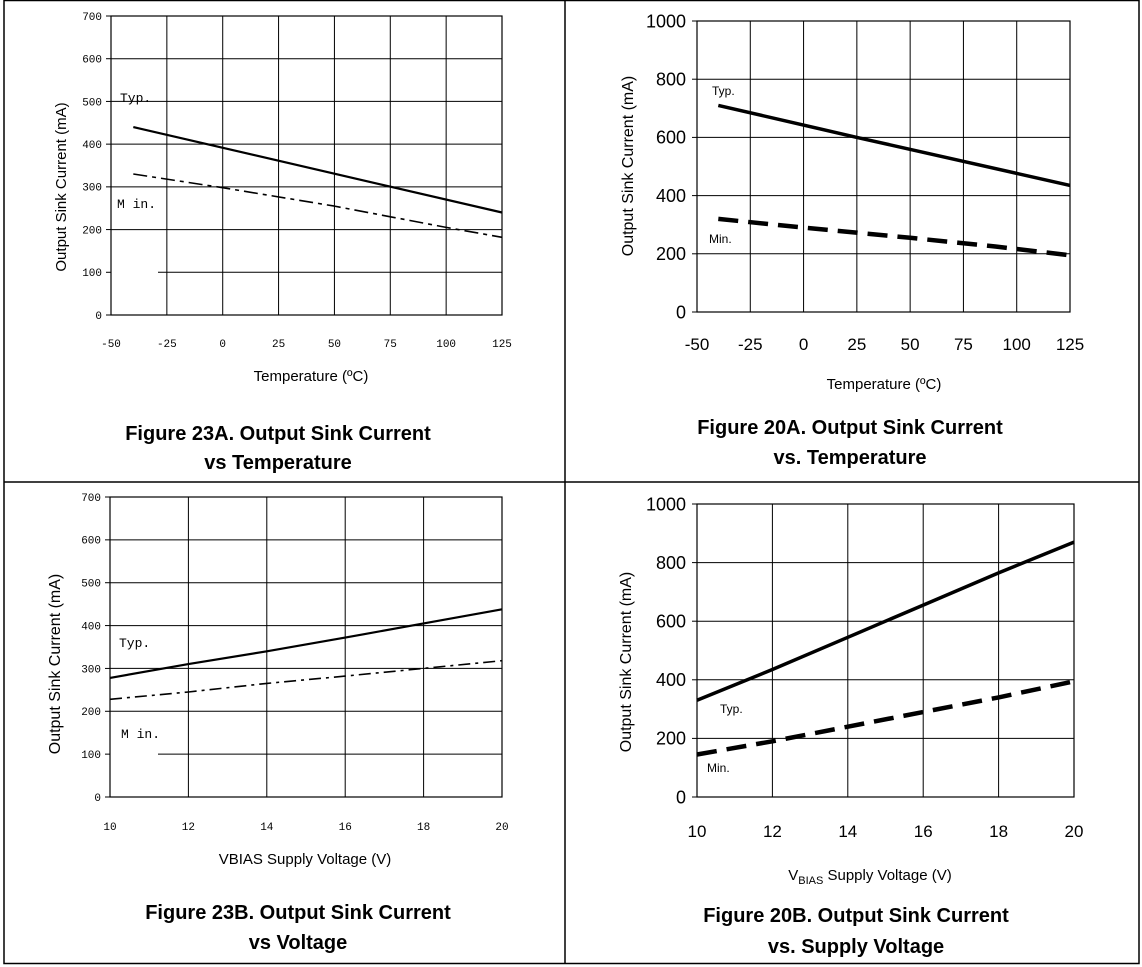 The image size is (1142, 967). Describe the element at coordinates (856, 916) in the screenshot. I see `figure-caption-line1: Figure 20B. Output Sink Current` at that location.